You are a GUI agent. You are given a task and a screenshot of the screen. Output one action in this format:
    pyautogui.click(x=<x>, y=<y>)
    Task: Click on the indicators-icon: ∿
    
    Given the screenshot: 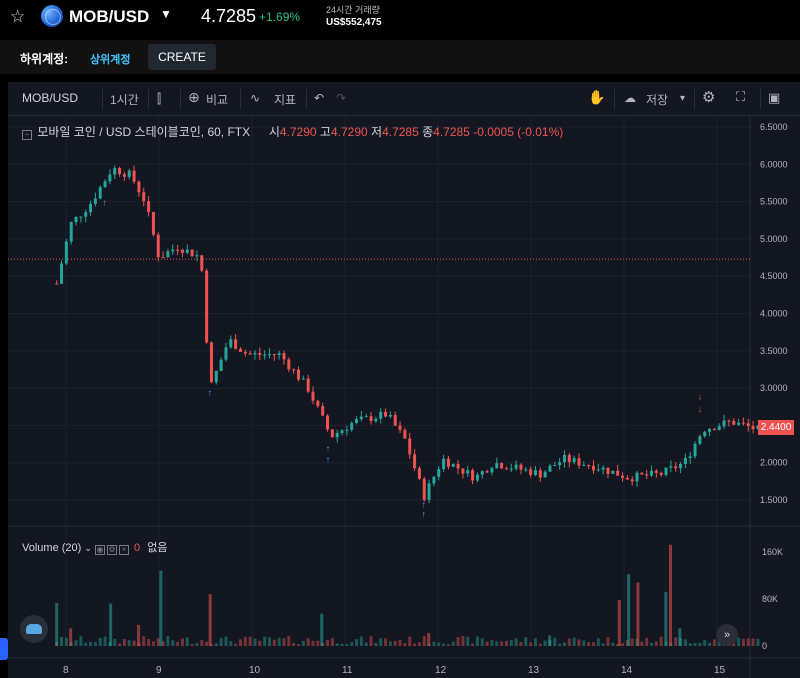 What is the action you would take?
    pyautogui.click(x=255, y=98)
    